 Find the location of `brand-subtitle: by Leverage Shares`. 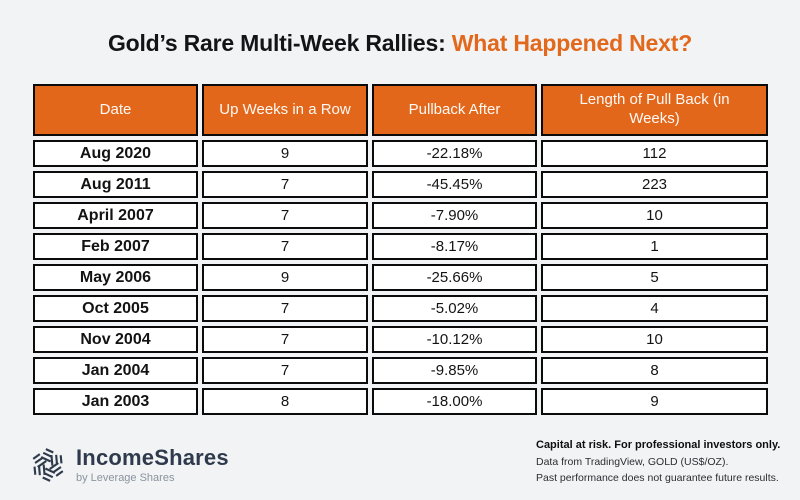

brand-subtitle: by Leverage Shares is located at coordinates (125, 477).